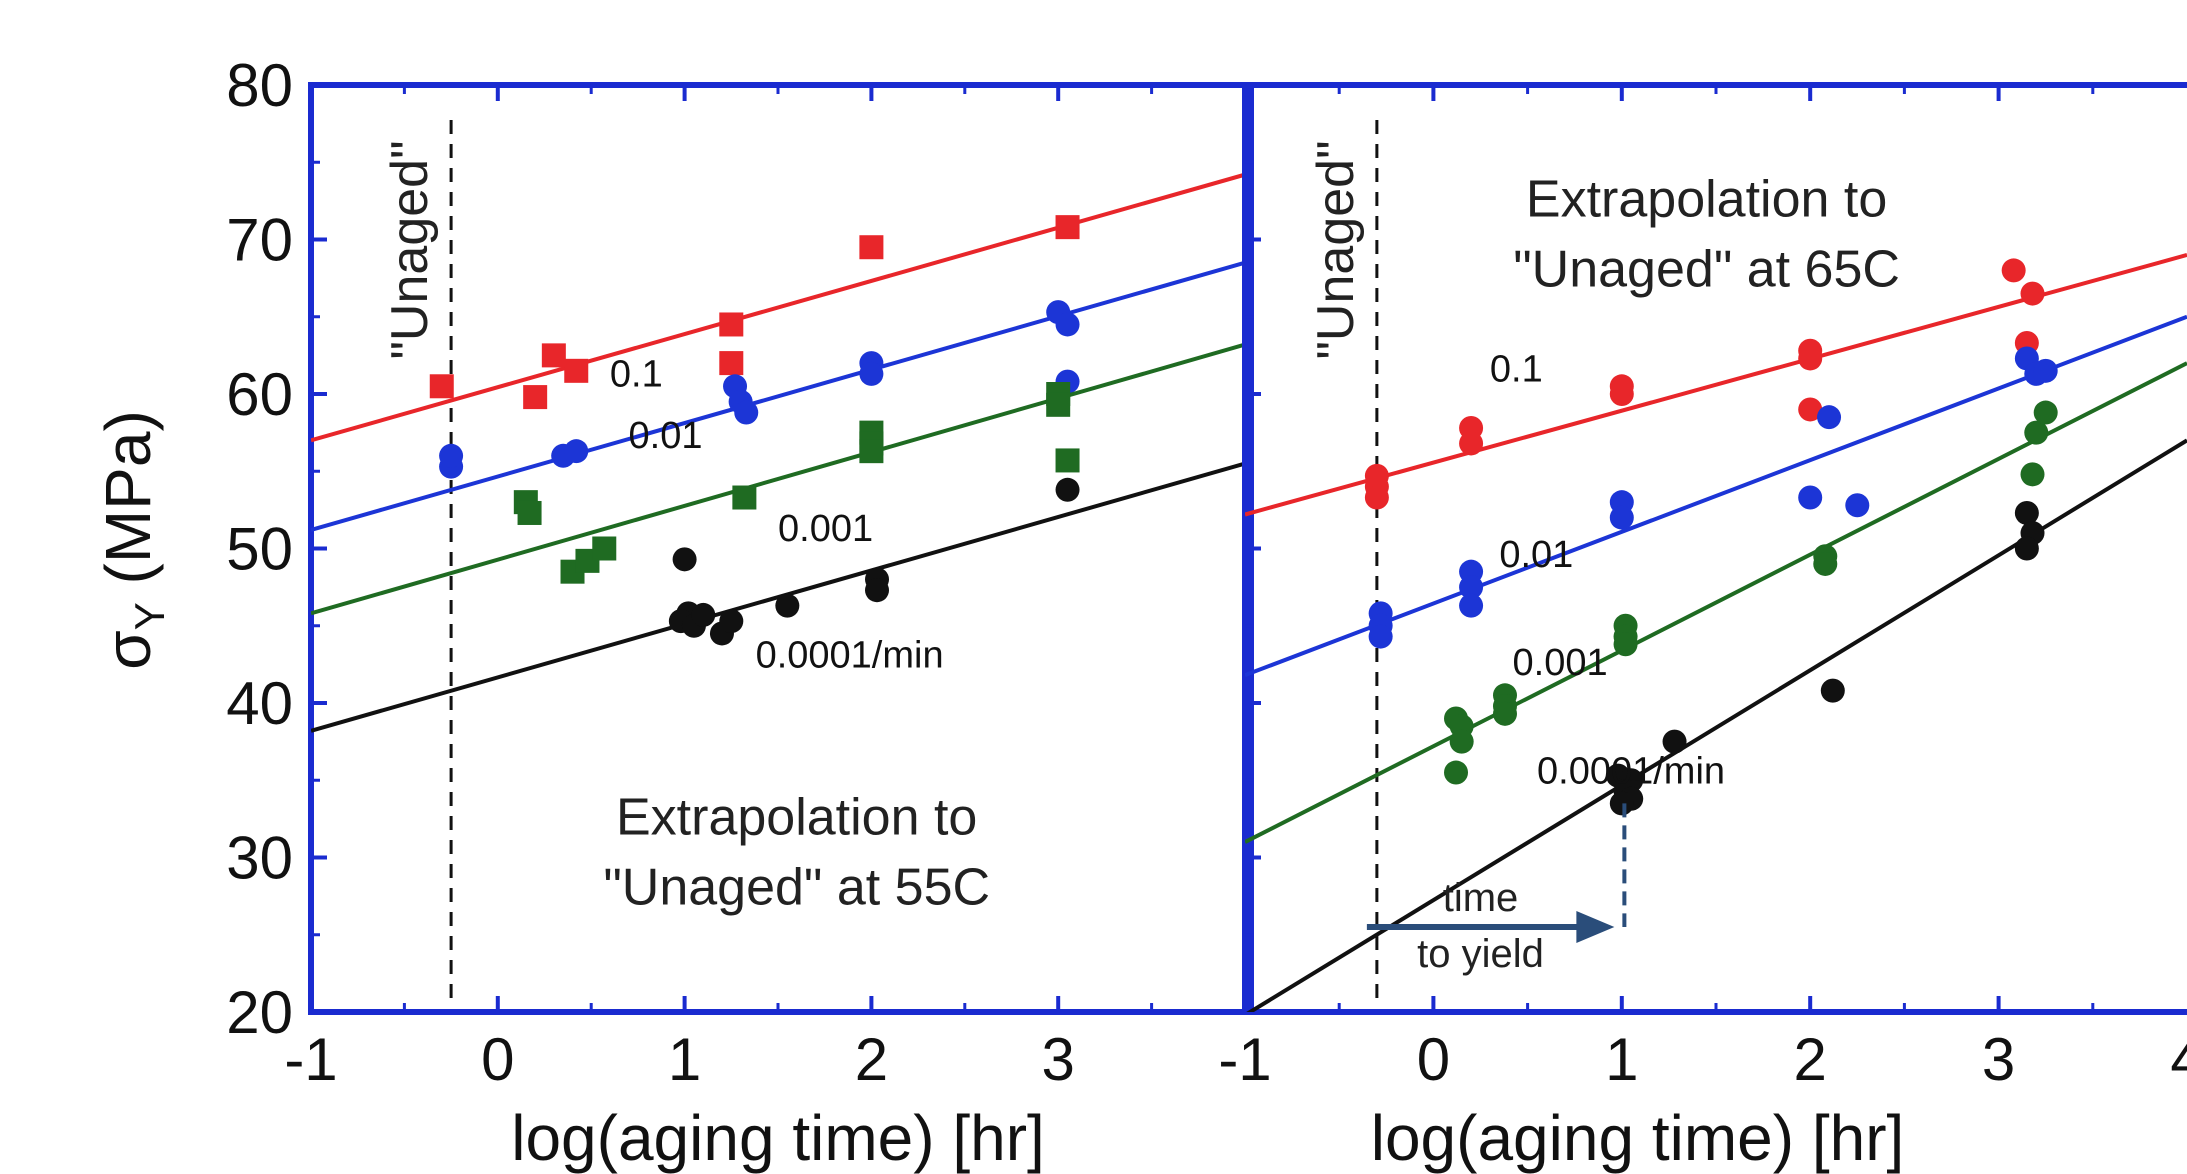  Describe the element at coordinates (310, 1059) in the screenshot. I see `left-xtick-label: -1` at that location.